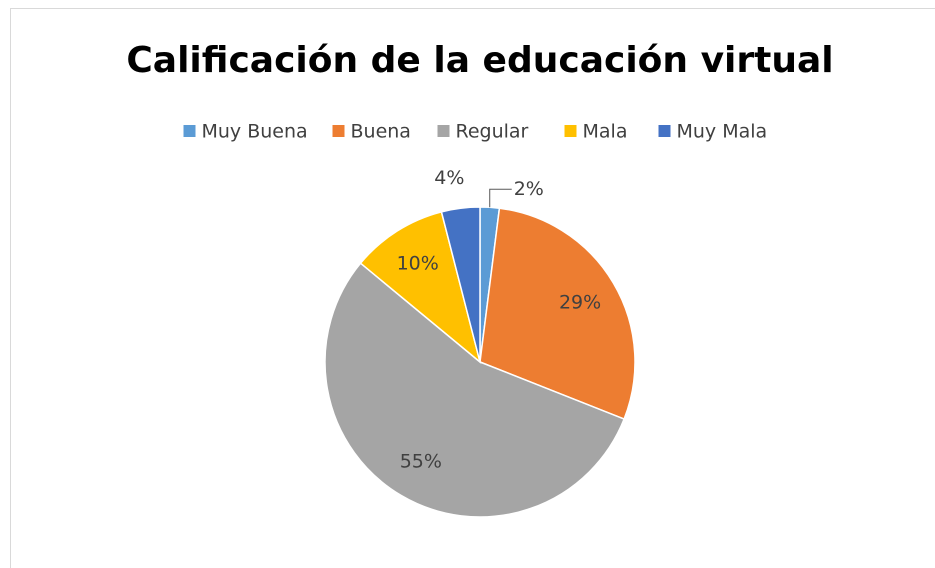 Image resolution: width=935 pixels, height=568 pixels. Describe the element at coordinates (500, 198) in the screenshot. I see `leader-line` at that location.